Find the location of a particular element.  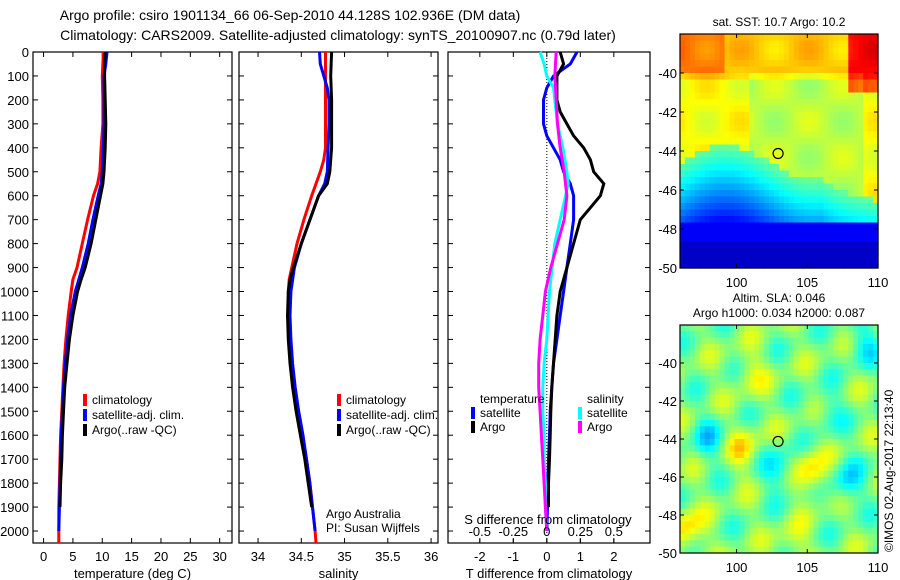

y-tick-label: -50 is located at coordinates (667, 268).